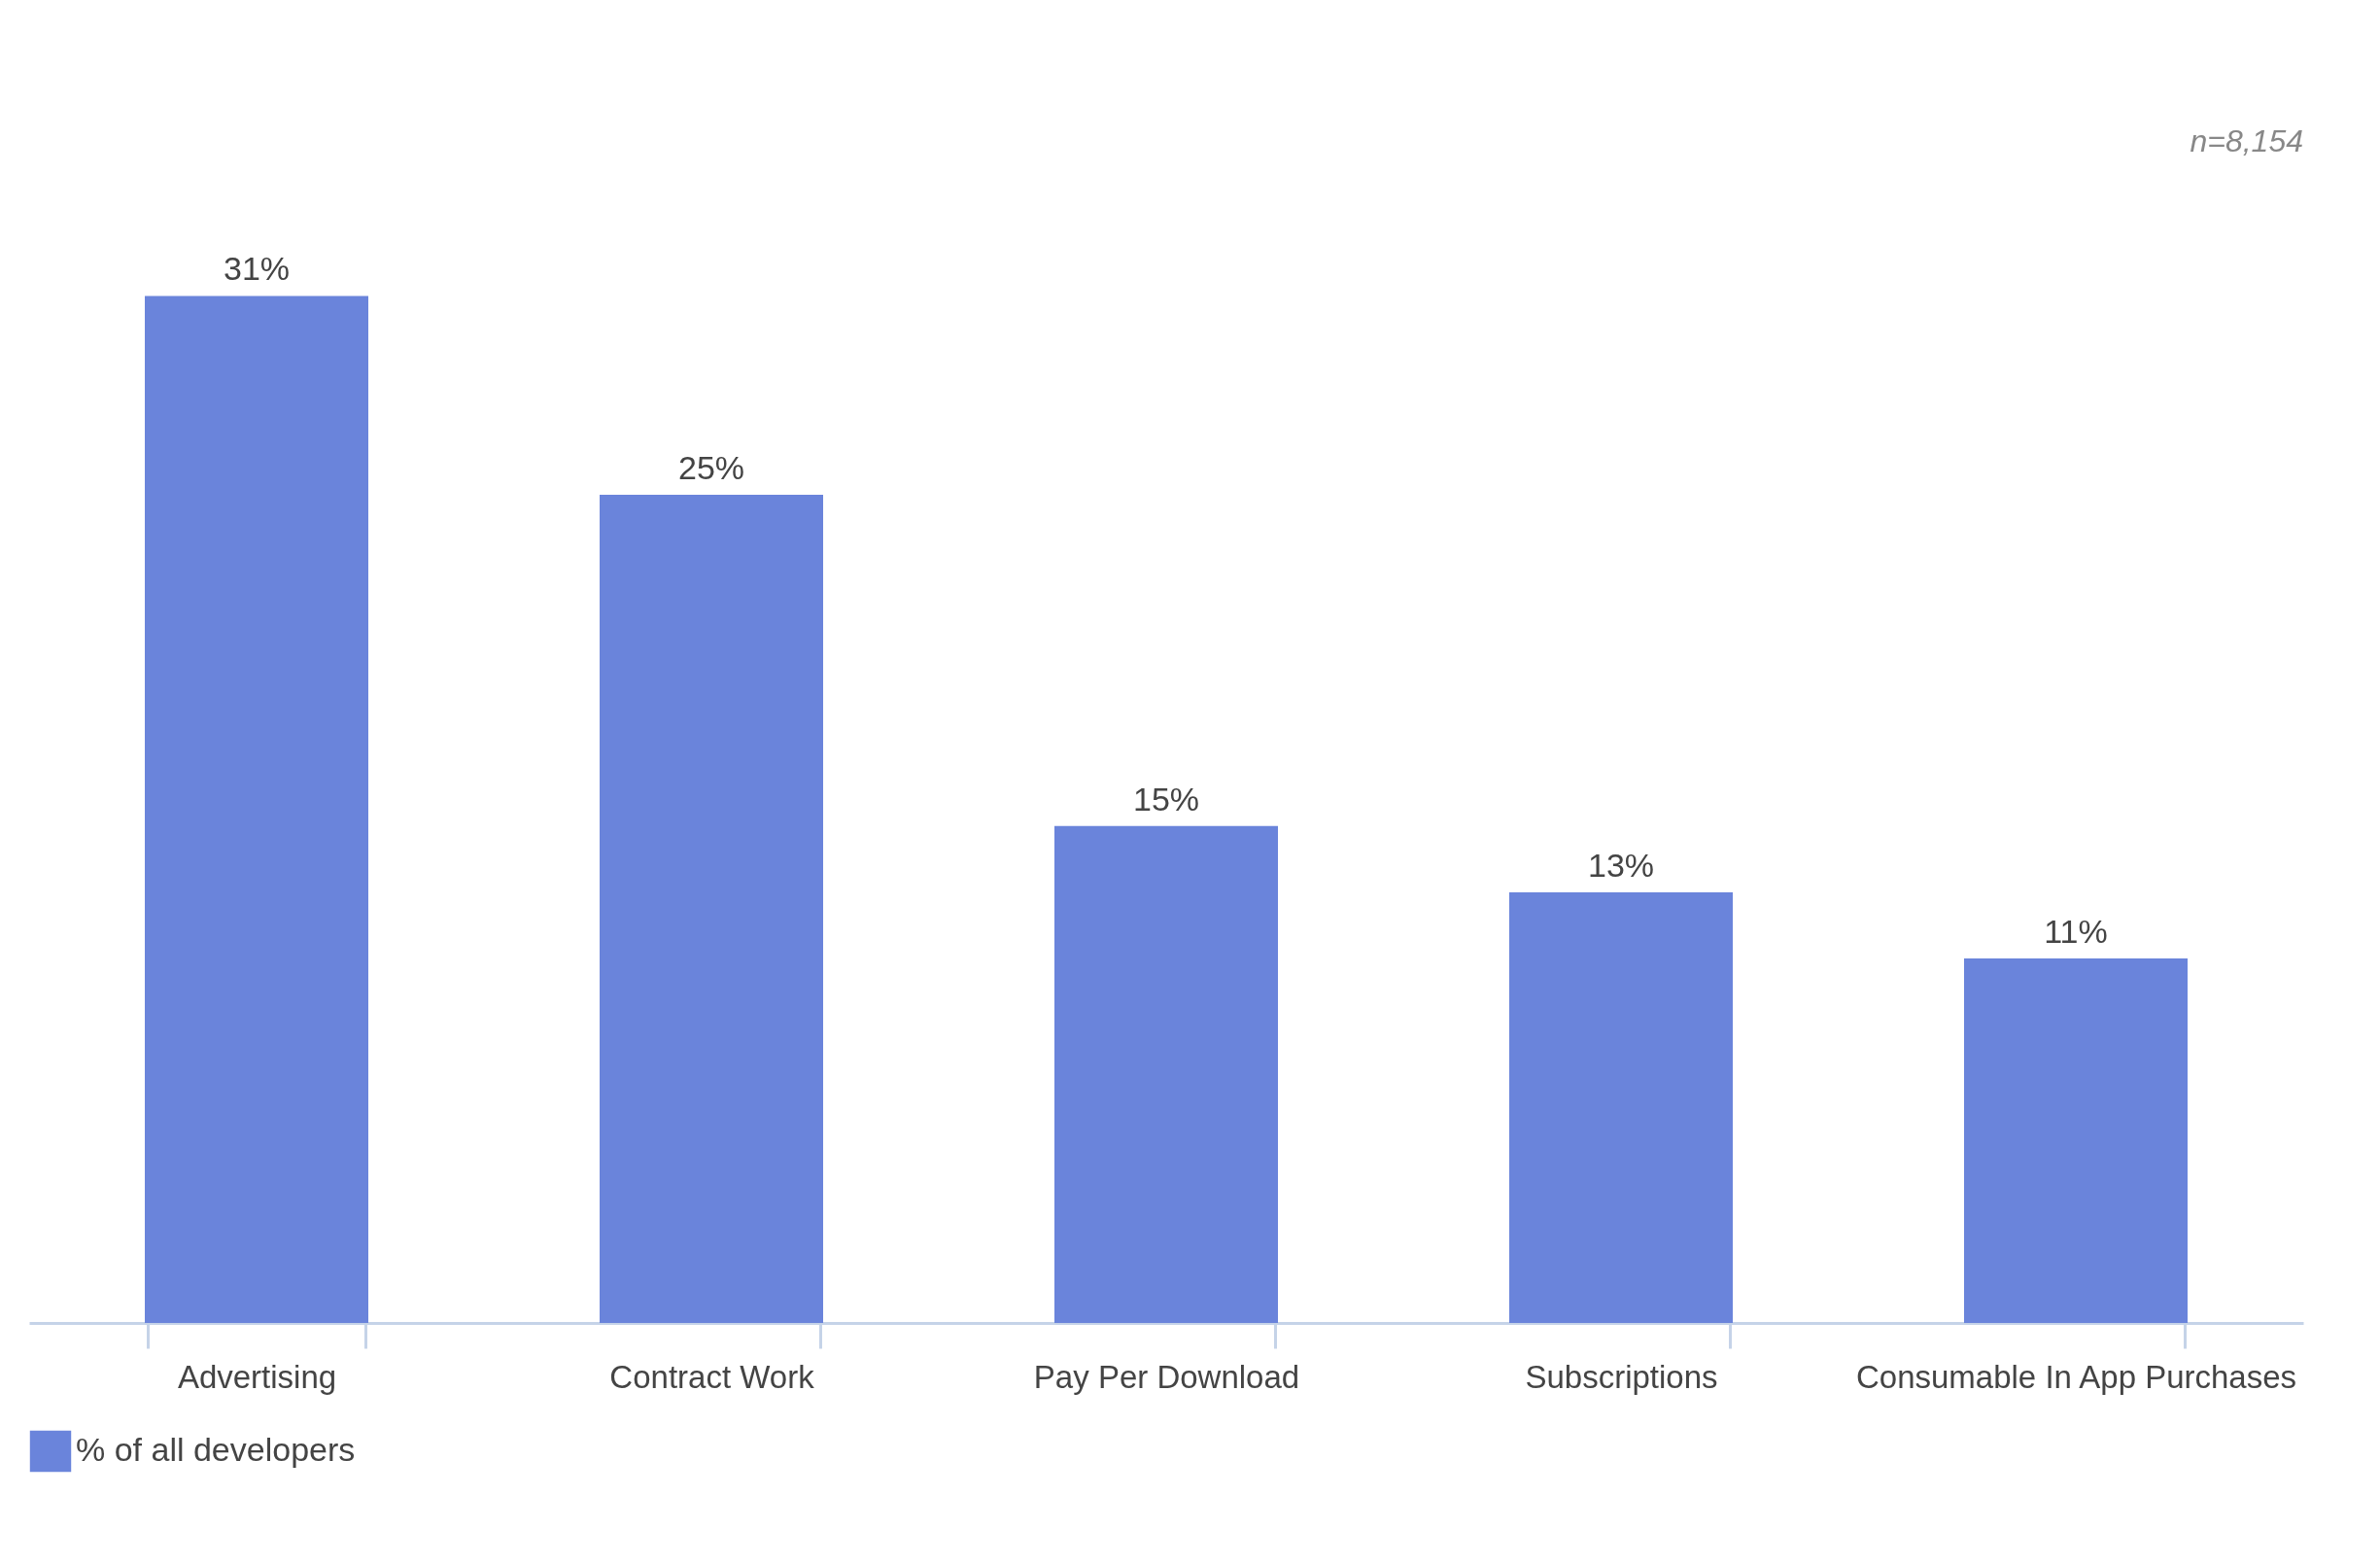 The image size is (2380, 1565). Describe the element at coordinates (216, 1449) in the screenshot. I see `legend-label: % of all developers` at that location.